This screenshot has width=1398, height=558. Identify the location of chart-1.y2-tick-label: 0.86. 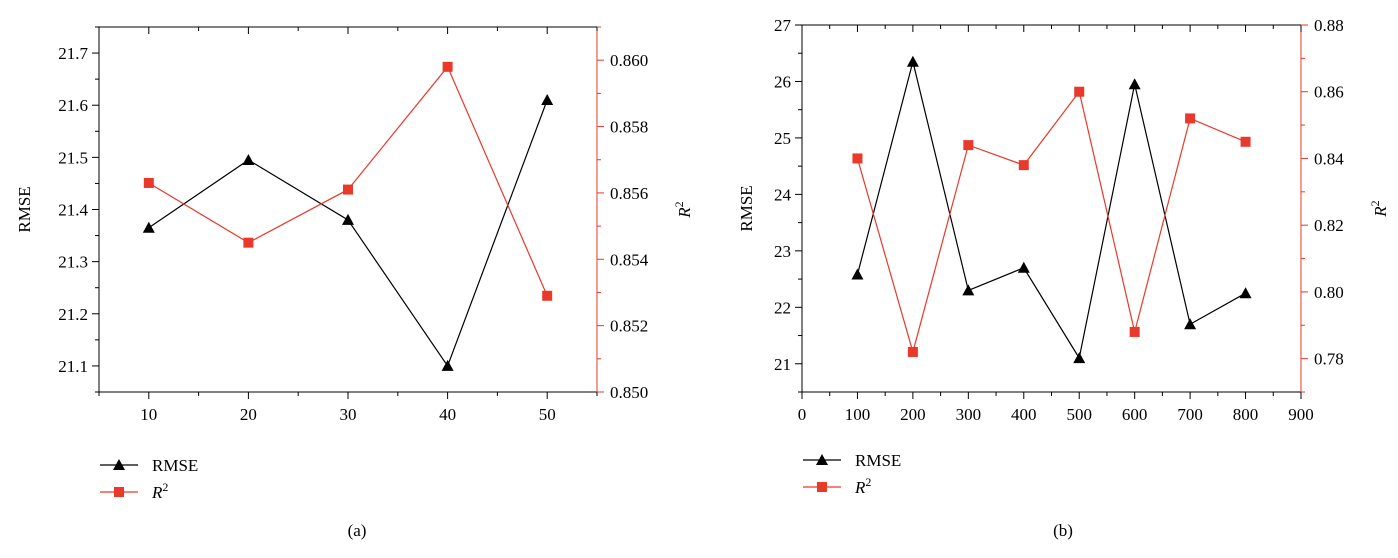
(1329, 92).